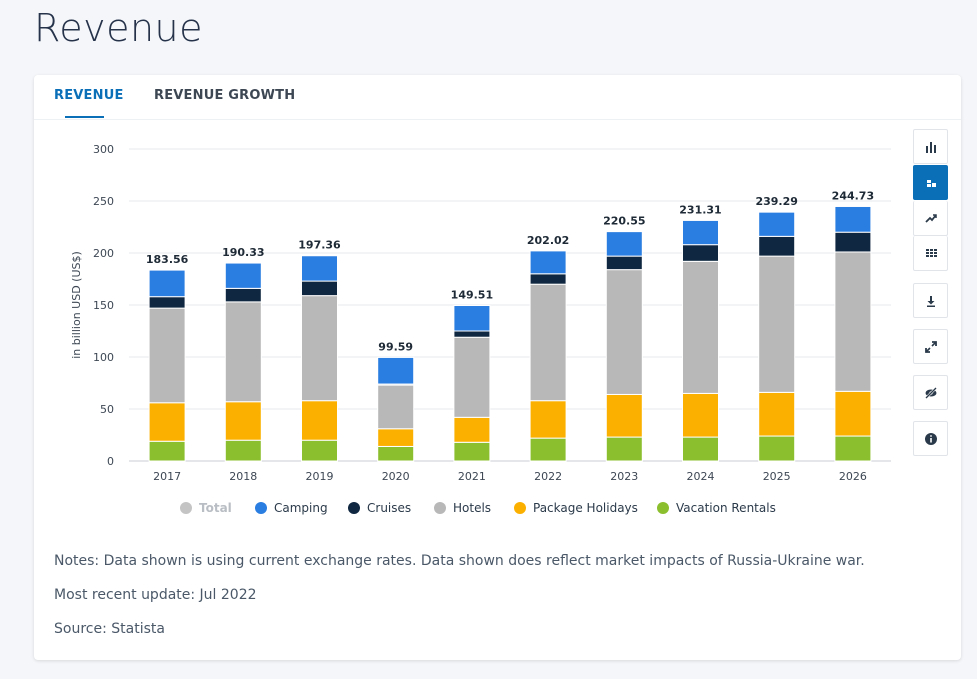 This screenshot has width=977, height=679. I want to click on page-title: Revenue, so click(118, 28).